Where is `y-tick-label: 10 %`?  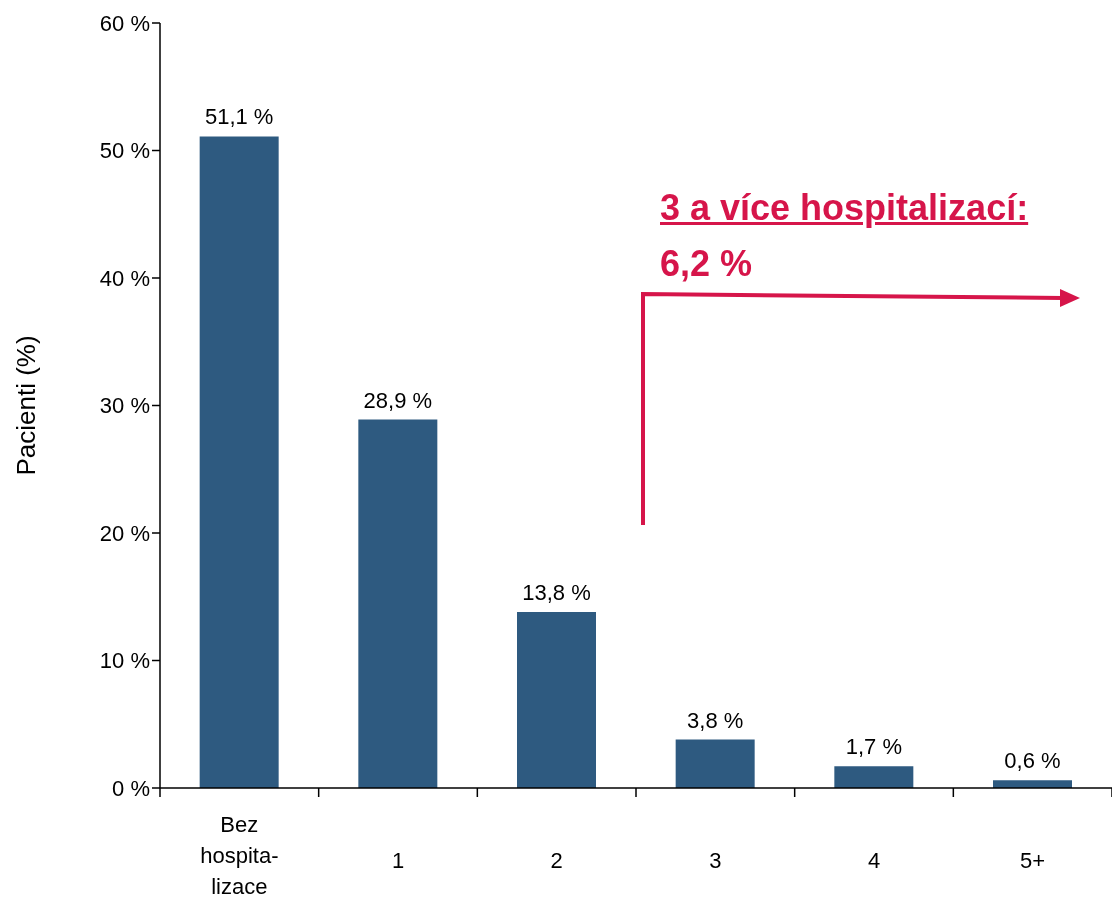 y-tick-label: 10 % is located at coordinates (124, 661).